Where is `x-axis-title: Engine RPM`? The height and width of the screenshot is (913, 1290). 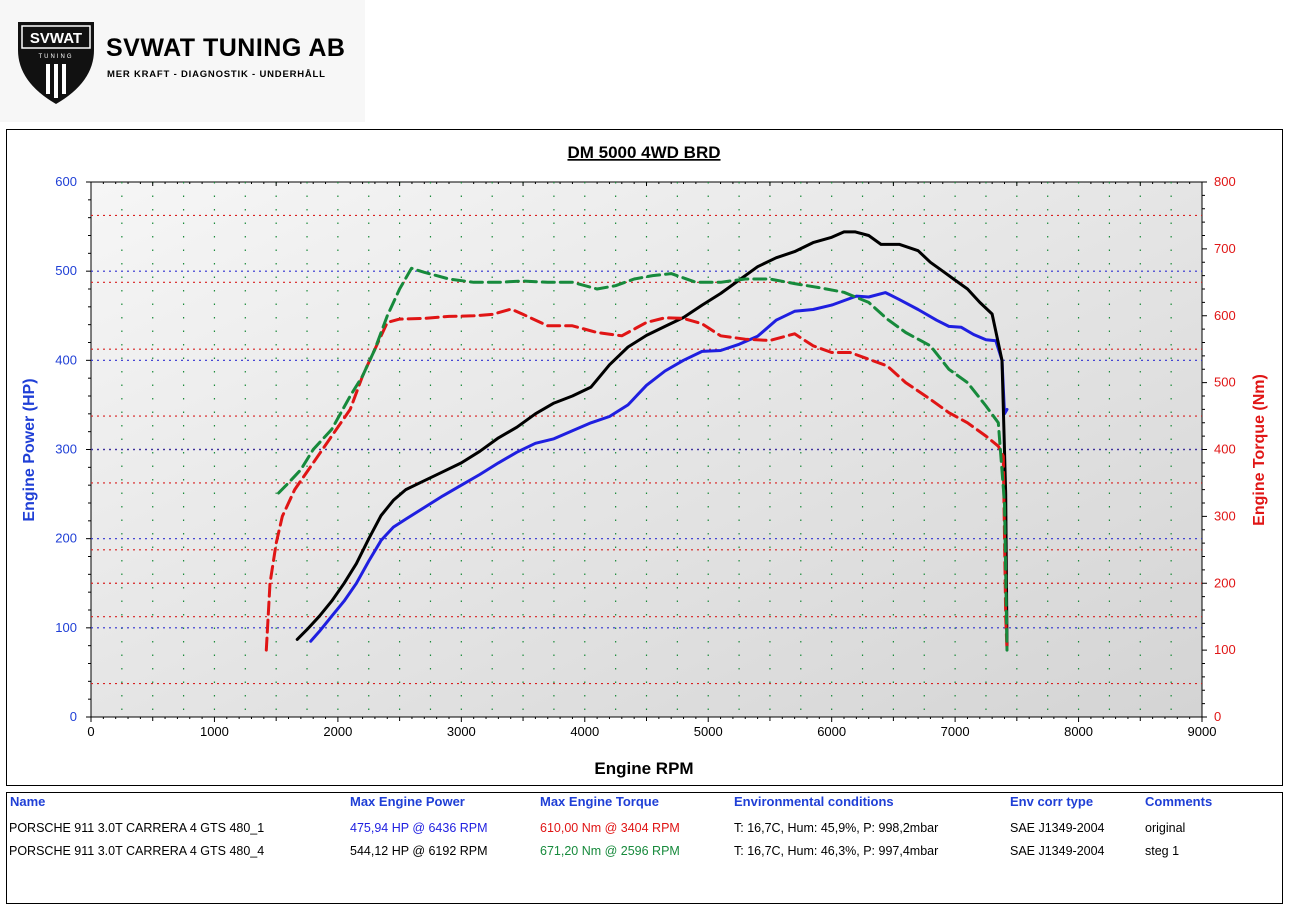
x-axis-title: Engine RPM is located at coordinates (643, 768).